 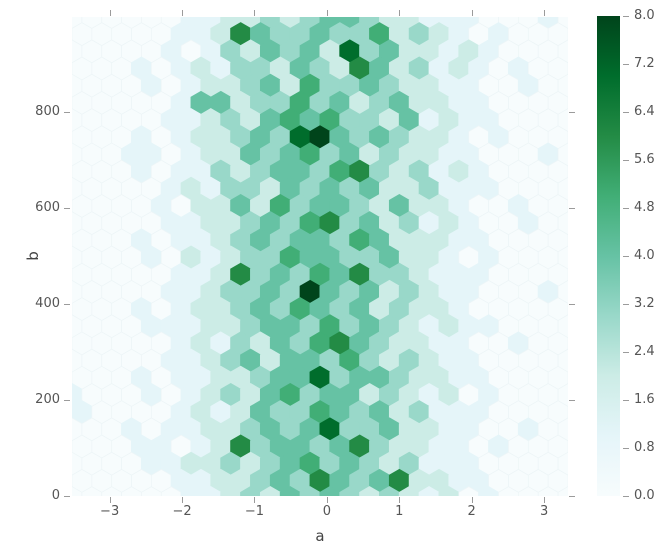 What do you see at coordinates (644, 495) in the screenshot?
I see `colorbar-tick-label: 0.0` at bounding box center [644, 495].